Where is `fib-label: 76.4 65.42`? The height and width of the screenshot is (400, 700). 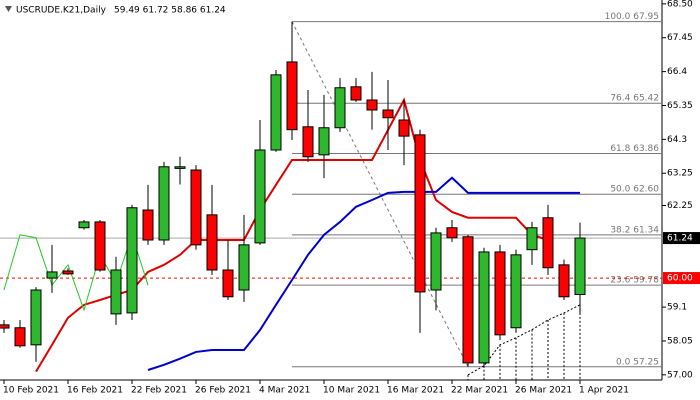
fib-label: 76.4 65.42 is located at coordinates (634, 99).